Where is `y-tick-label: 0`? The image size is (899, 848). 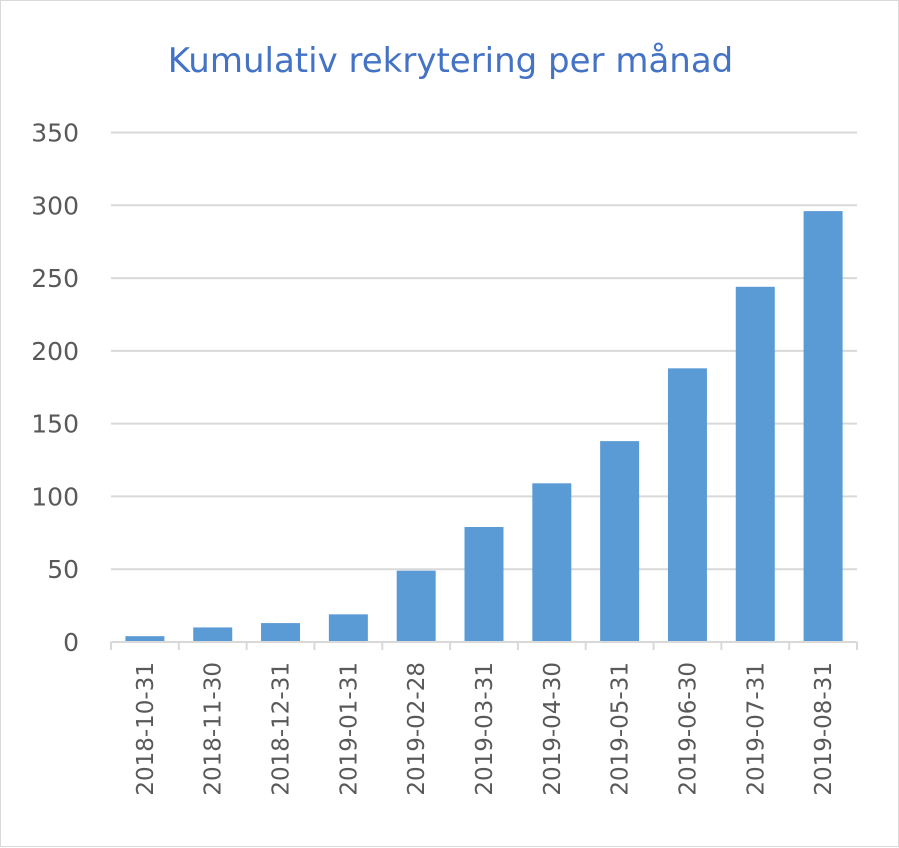 y-tick-label: 0 is located at coordinates (71, 642).